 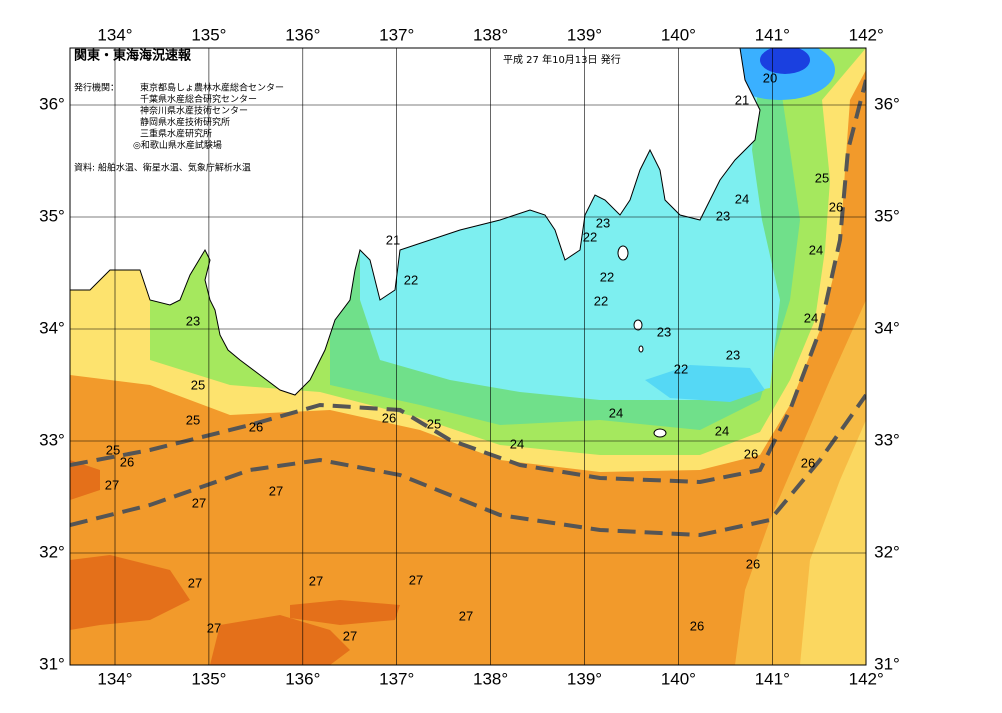 What do you see at coordinates (185, 122) in the screenshot?
I see `issuer: 静岡県水産技術研究所` at bounding box center [185, 122].